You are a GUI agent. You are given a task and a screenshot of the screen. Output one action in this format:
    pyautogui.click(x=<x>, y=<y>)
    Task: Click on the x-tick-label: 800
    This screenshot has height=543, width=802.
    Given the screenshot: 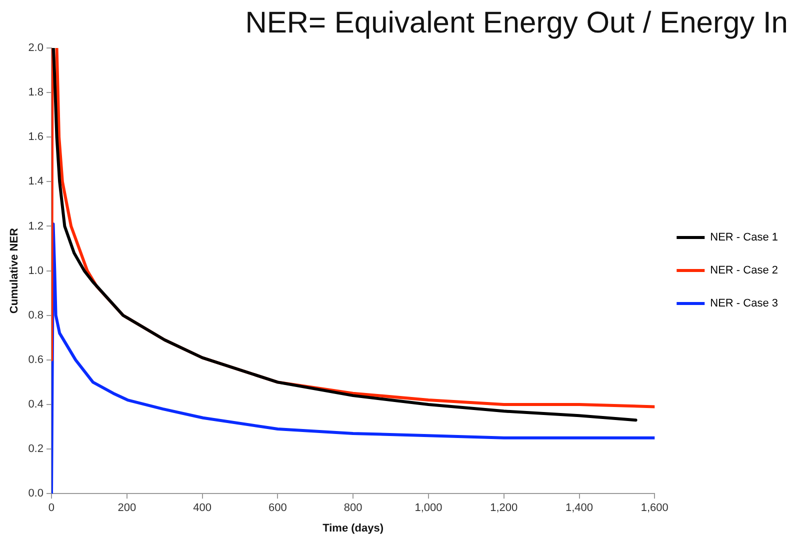 What is the action you would take?
    pyautogui.click(x=353, y=508)
    